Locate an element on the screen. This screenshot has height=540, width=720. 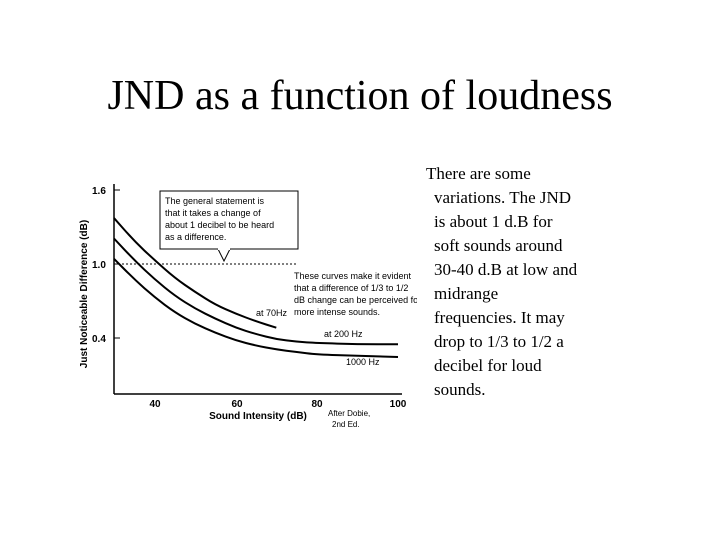
source-note: 2nd Ed. is located at coordinates (346, 424).